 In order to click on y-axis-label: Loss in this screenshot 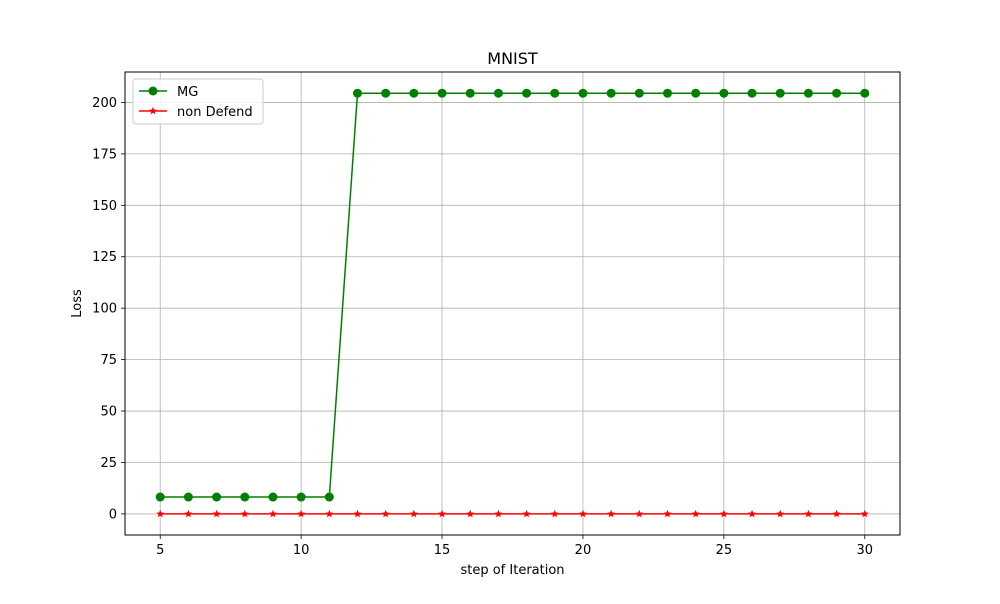, I will do `click(77, 303)`.